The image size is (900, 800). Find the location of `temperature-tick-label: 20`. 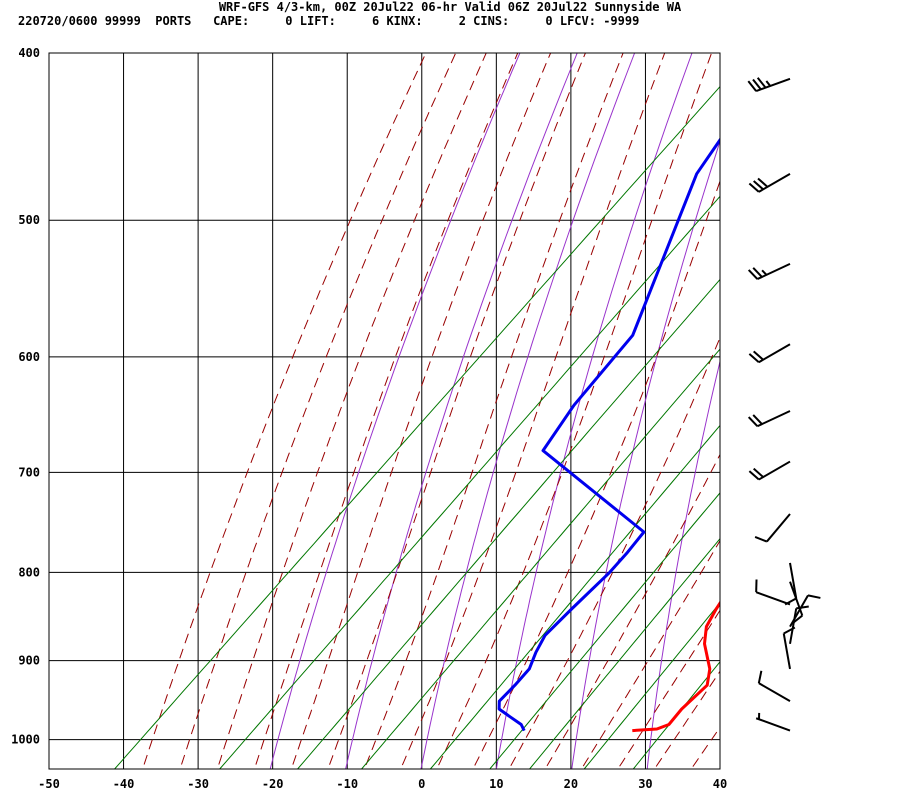

temperature-tick-label: 20 is located at coordinates (571, 784).